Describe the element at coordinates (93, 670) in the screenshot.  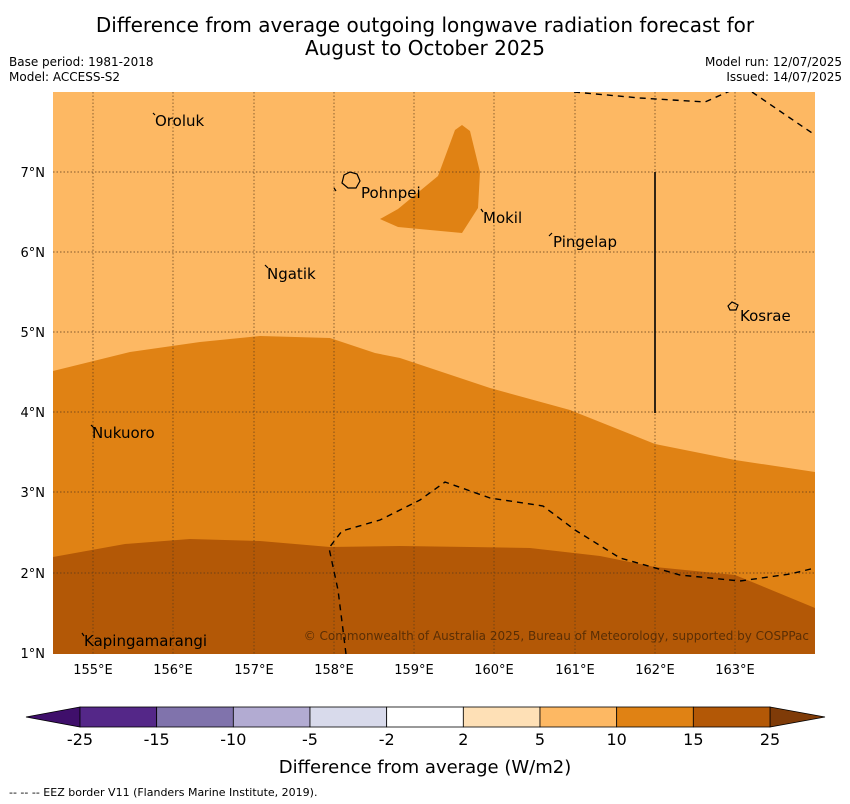
I see `lon-label: 155°E` at that location.